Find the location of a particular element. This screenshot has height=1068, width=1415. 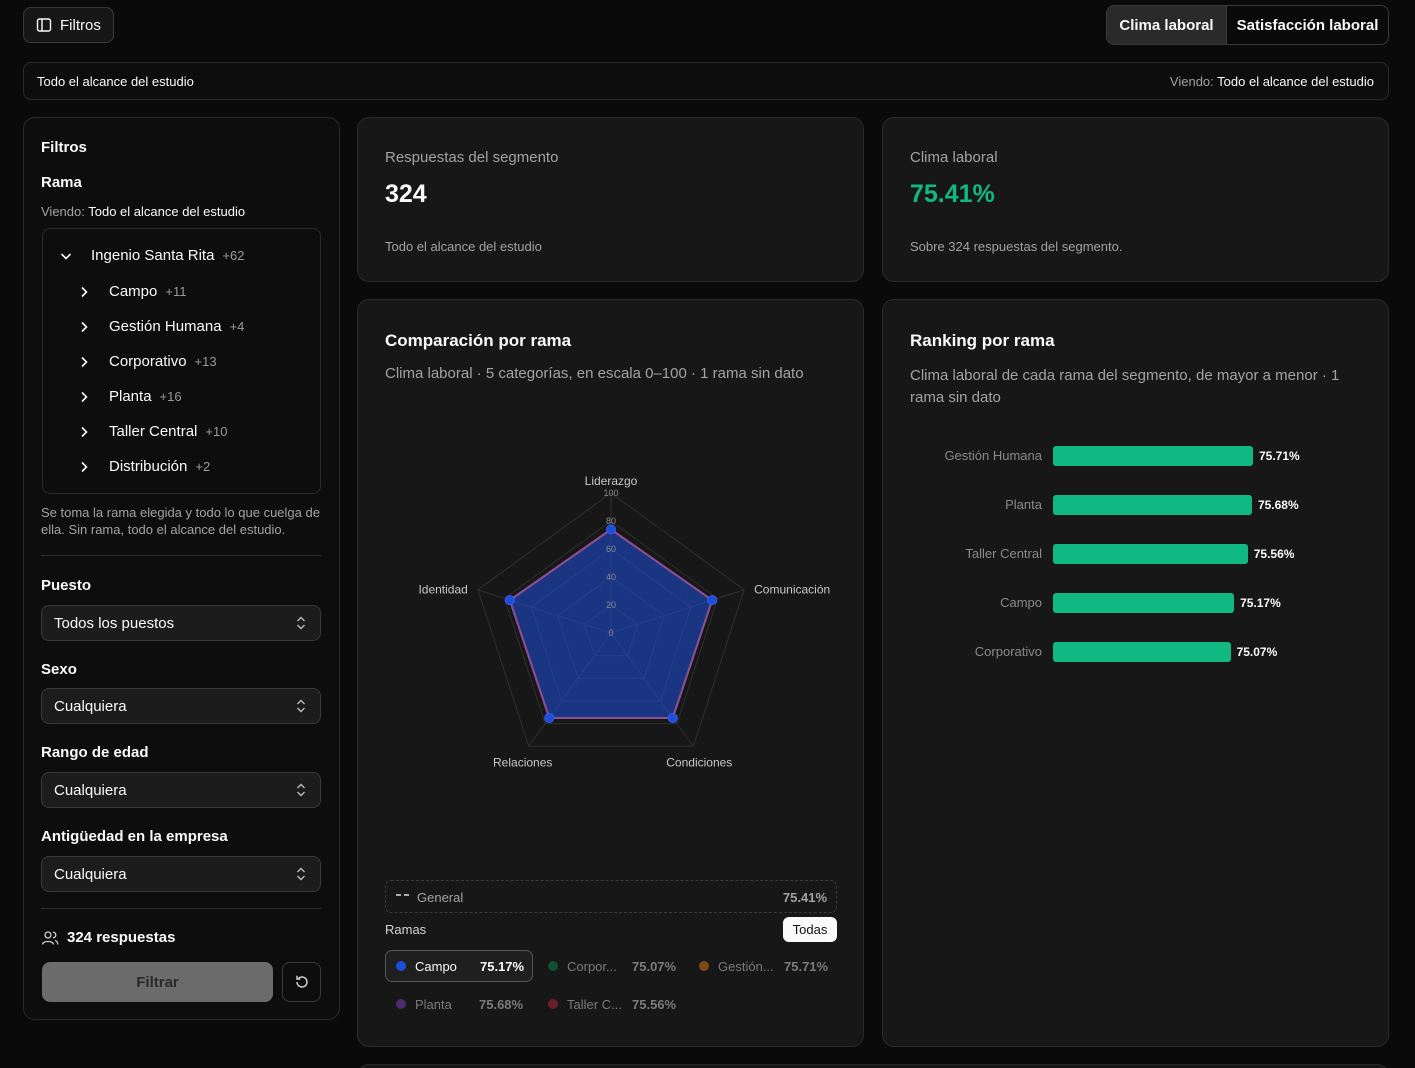

legend-label: Campo is located at coordinates (436, 966).